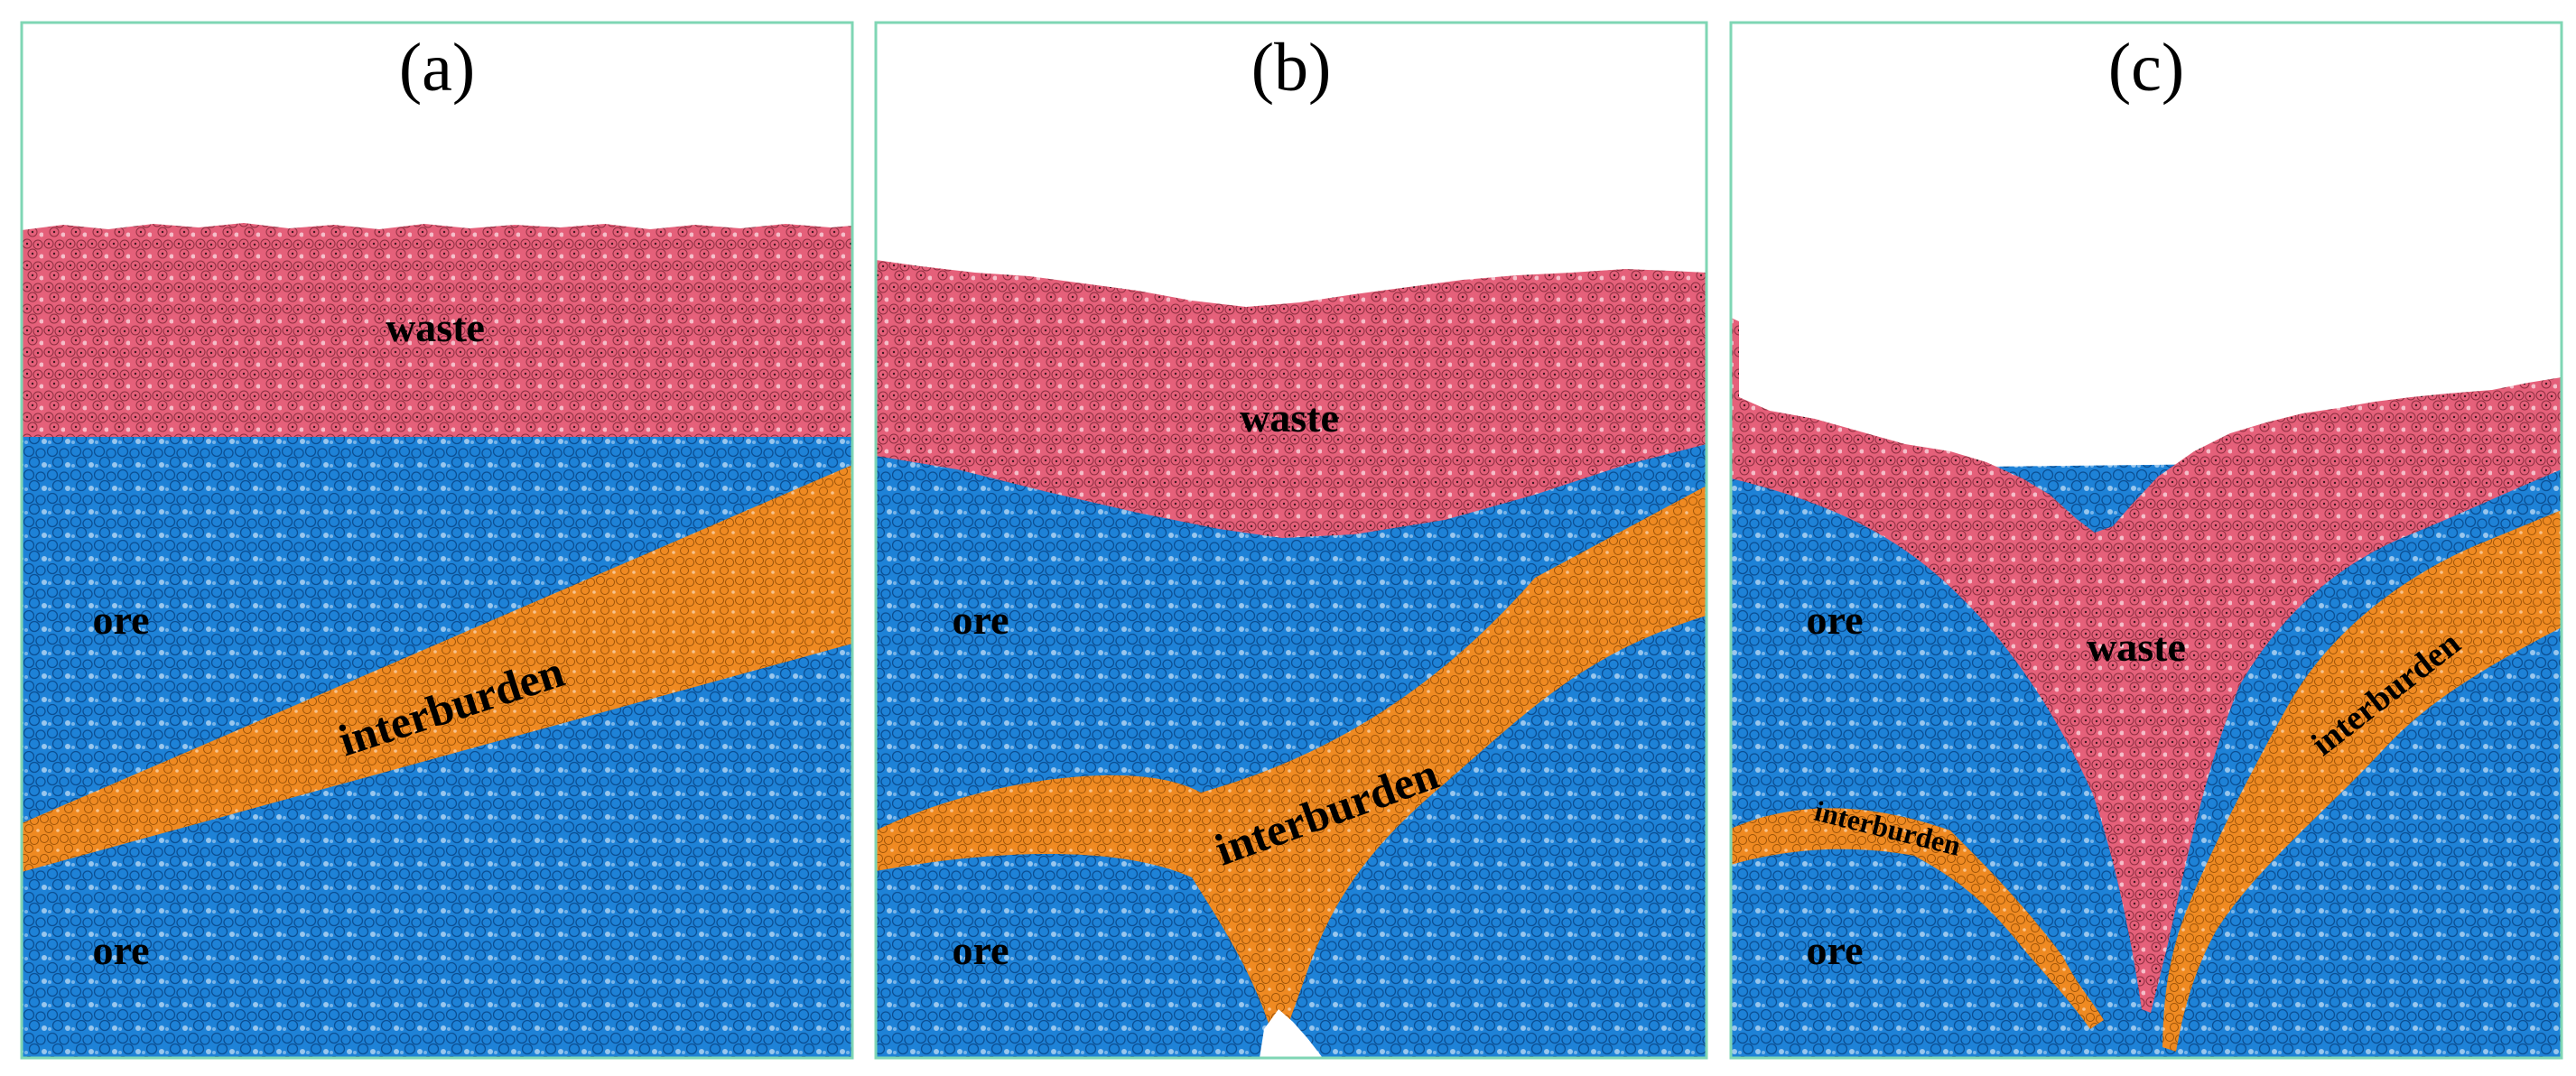 Image resolution: width=2576 pixels, height=1076 pixels. What do you see at coordinates (2146, 68) in the screenshot?
I see `panel-c-title: (c)` at bounding box center [2146, 68].